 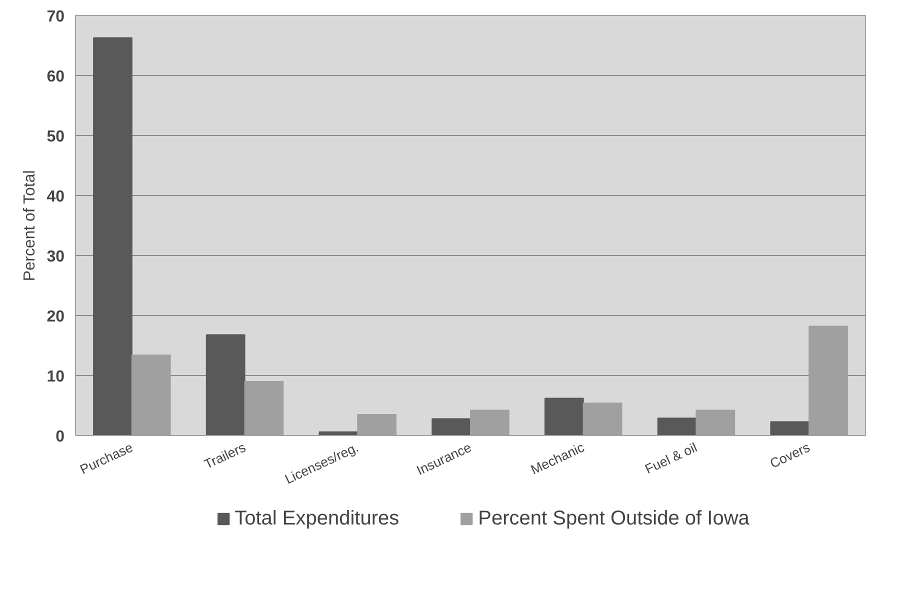 I want to click on y-tick-label: 20, so click(x=55, y=317).